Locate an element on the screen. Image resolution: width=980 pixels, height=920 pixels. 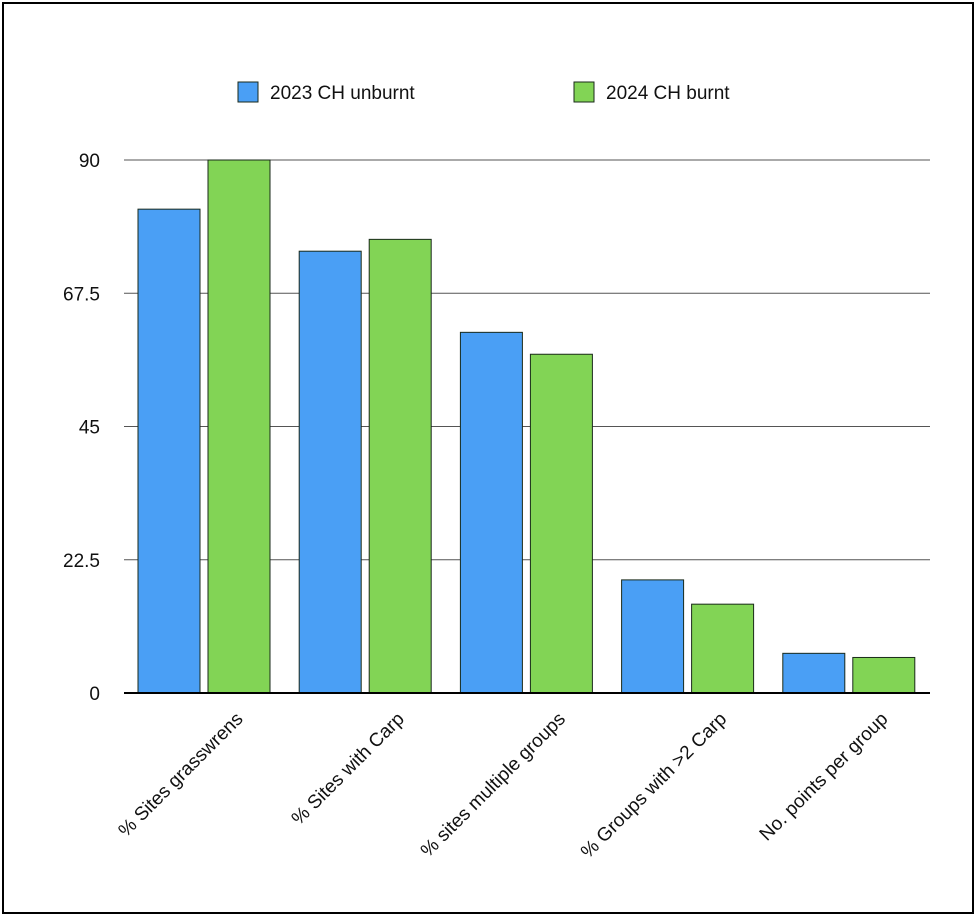
y-tick-label: 45 is located at coordinates (89, 428).